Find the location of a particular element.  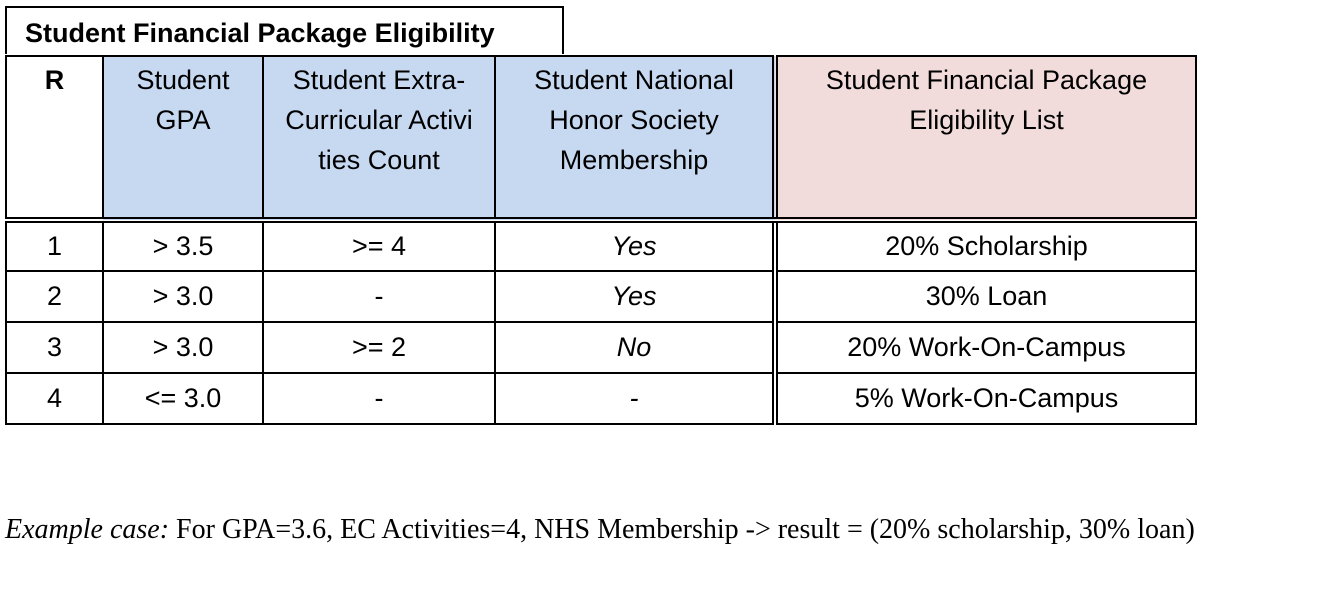

cell-rule-number: 1 is located at coordinates (54, 245).